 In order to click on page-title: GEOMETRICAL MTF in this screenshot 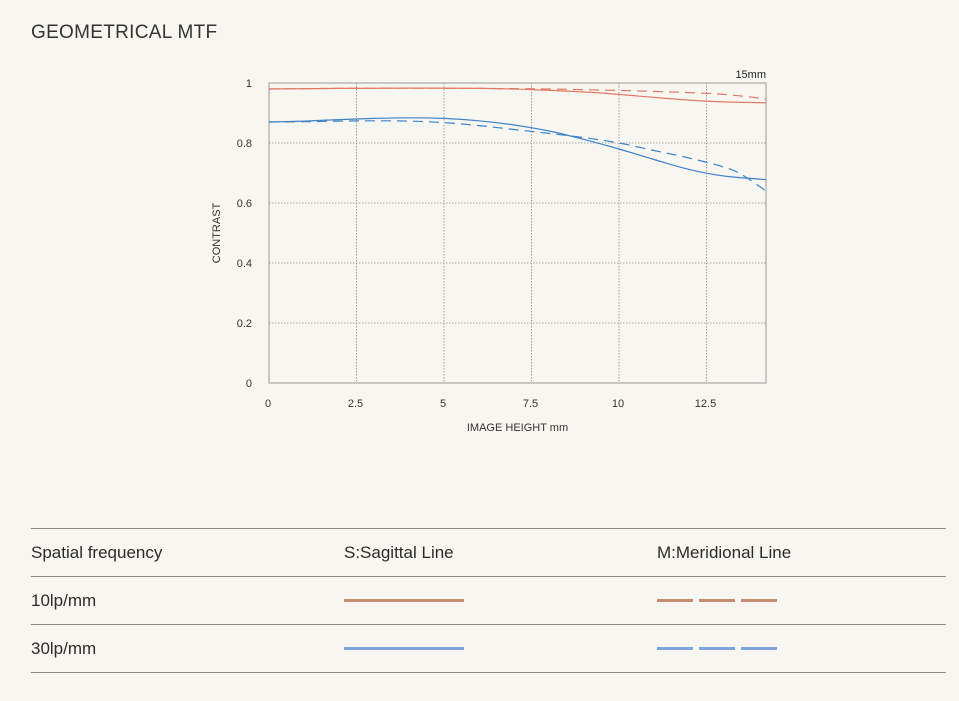, I will do `click(124, 32)`.